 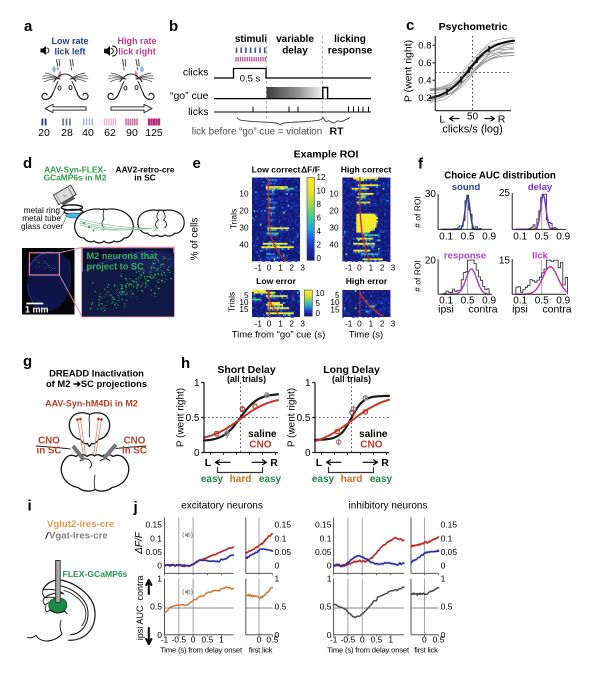 I want to click on svg-text: lick right, so click(x=137, y=52).